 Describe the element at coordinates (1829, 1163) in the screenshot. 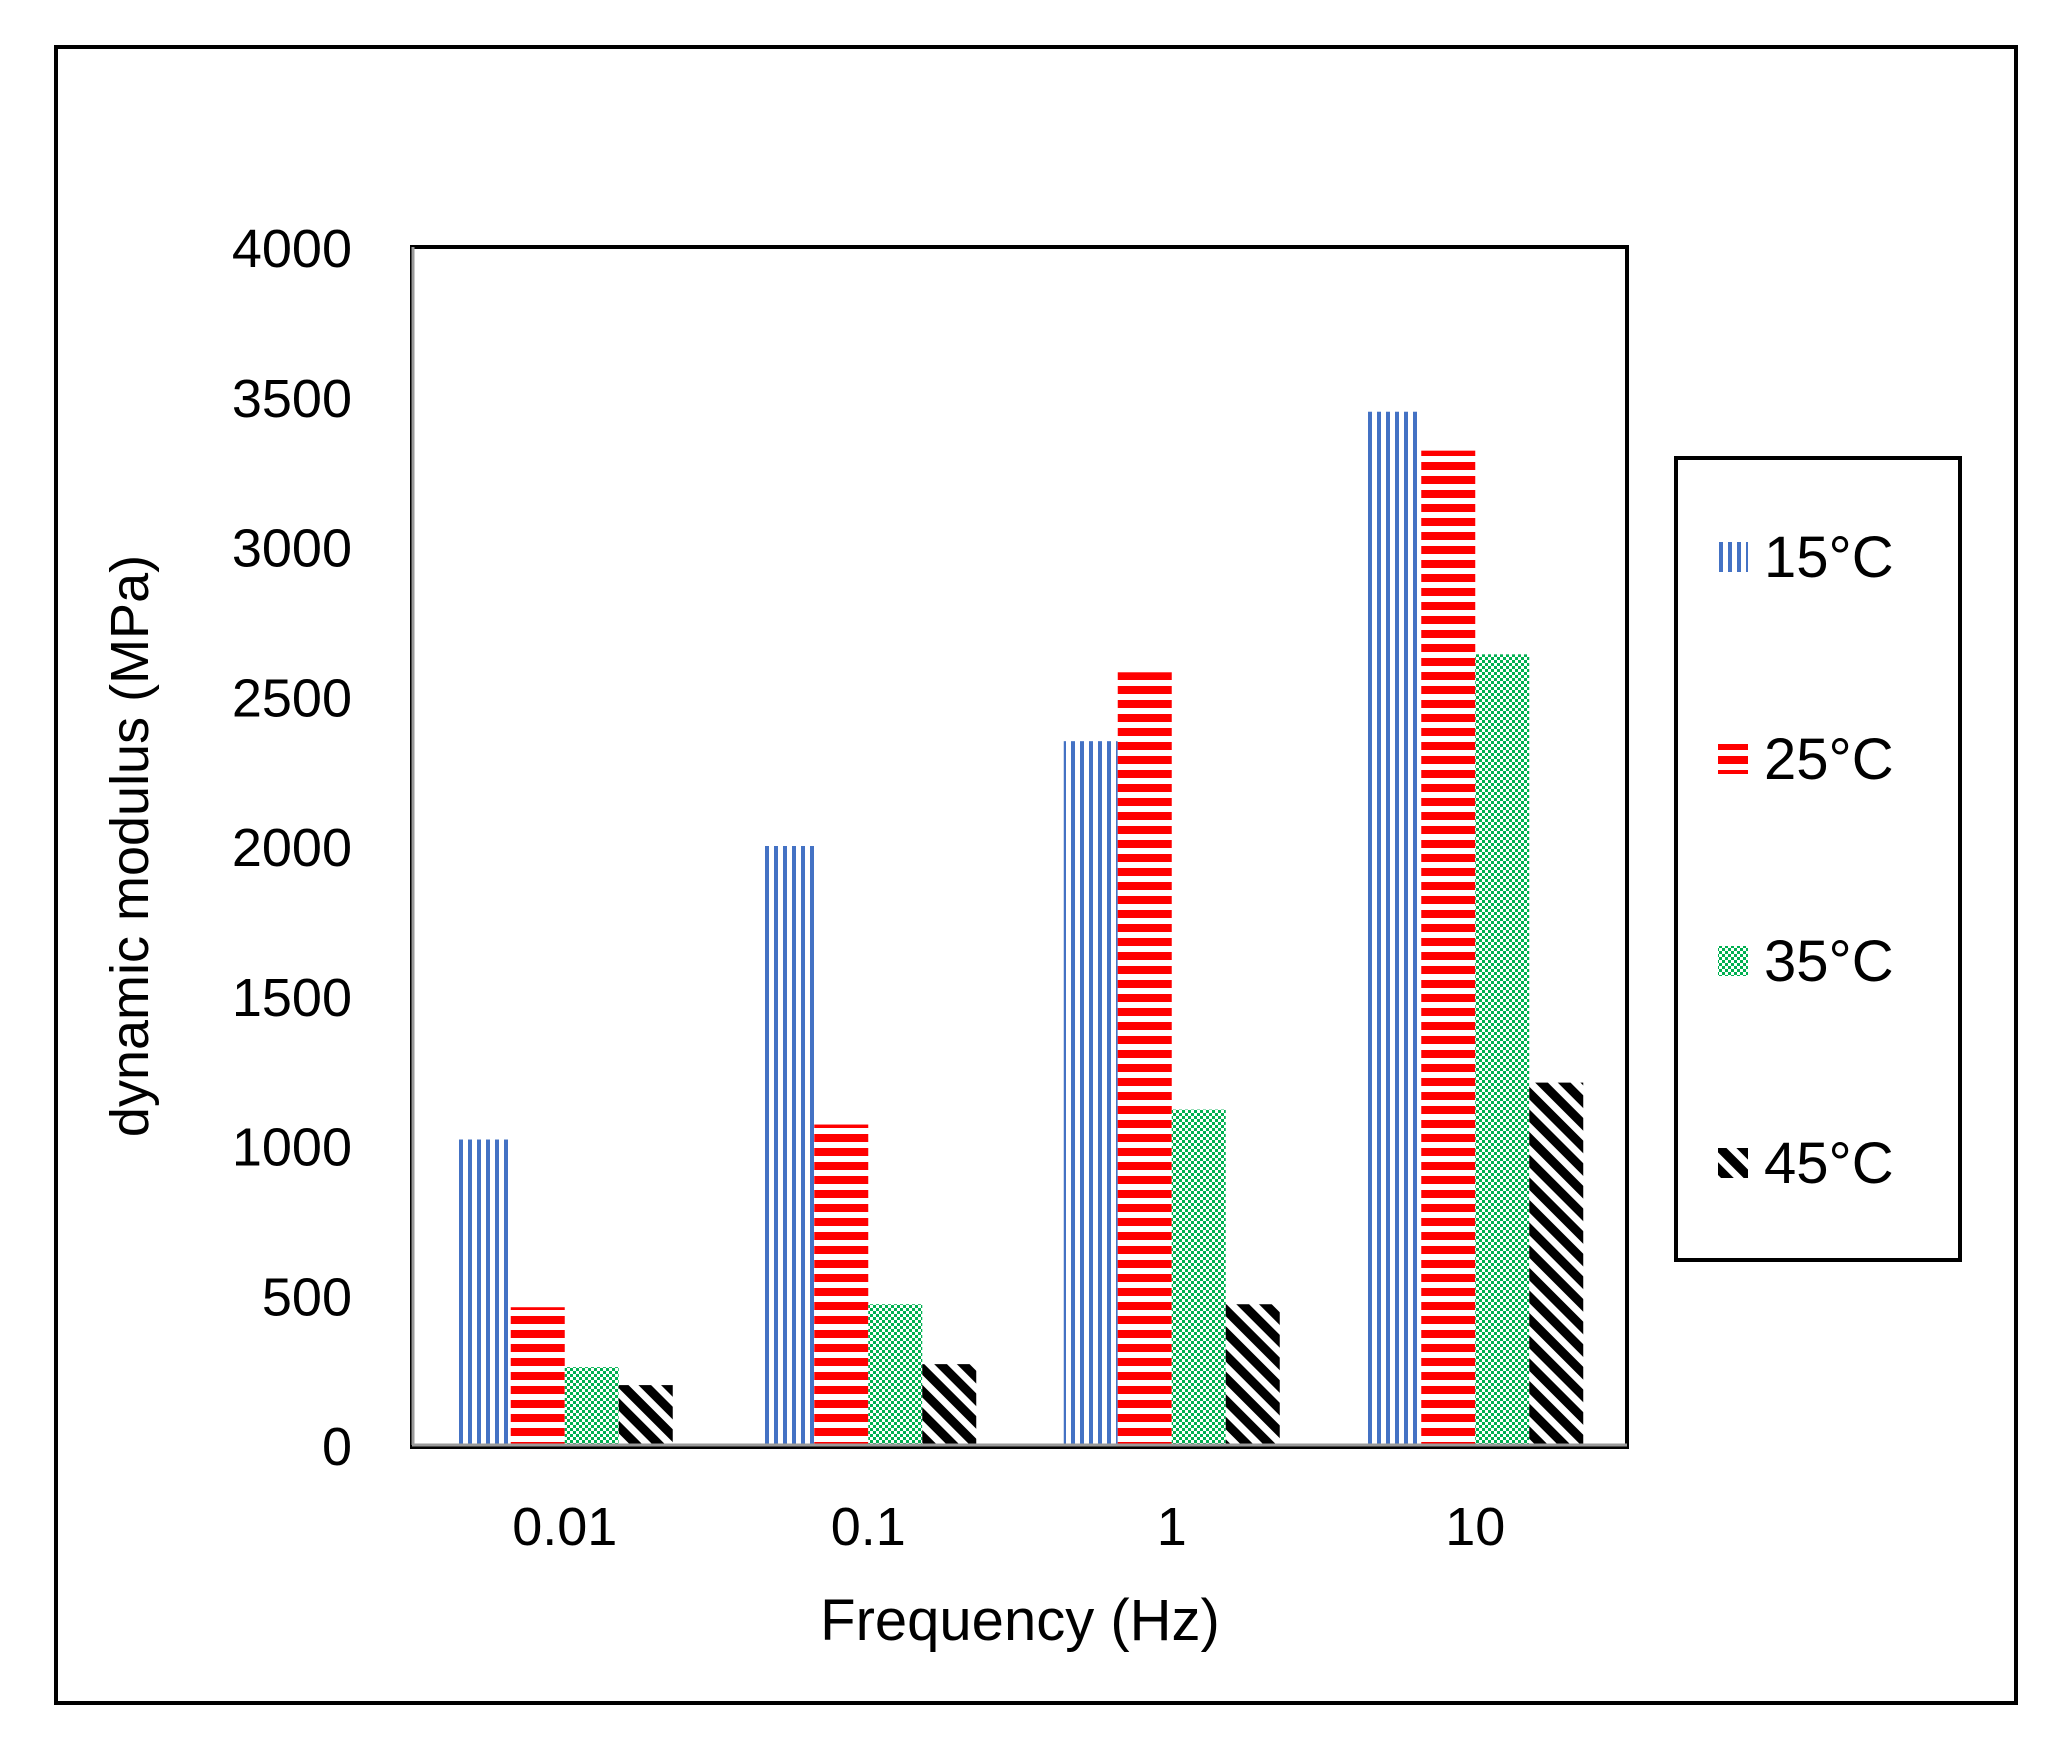

I see `legend-label: 45°C` at that location.